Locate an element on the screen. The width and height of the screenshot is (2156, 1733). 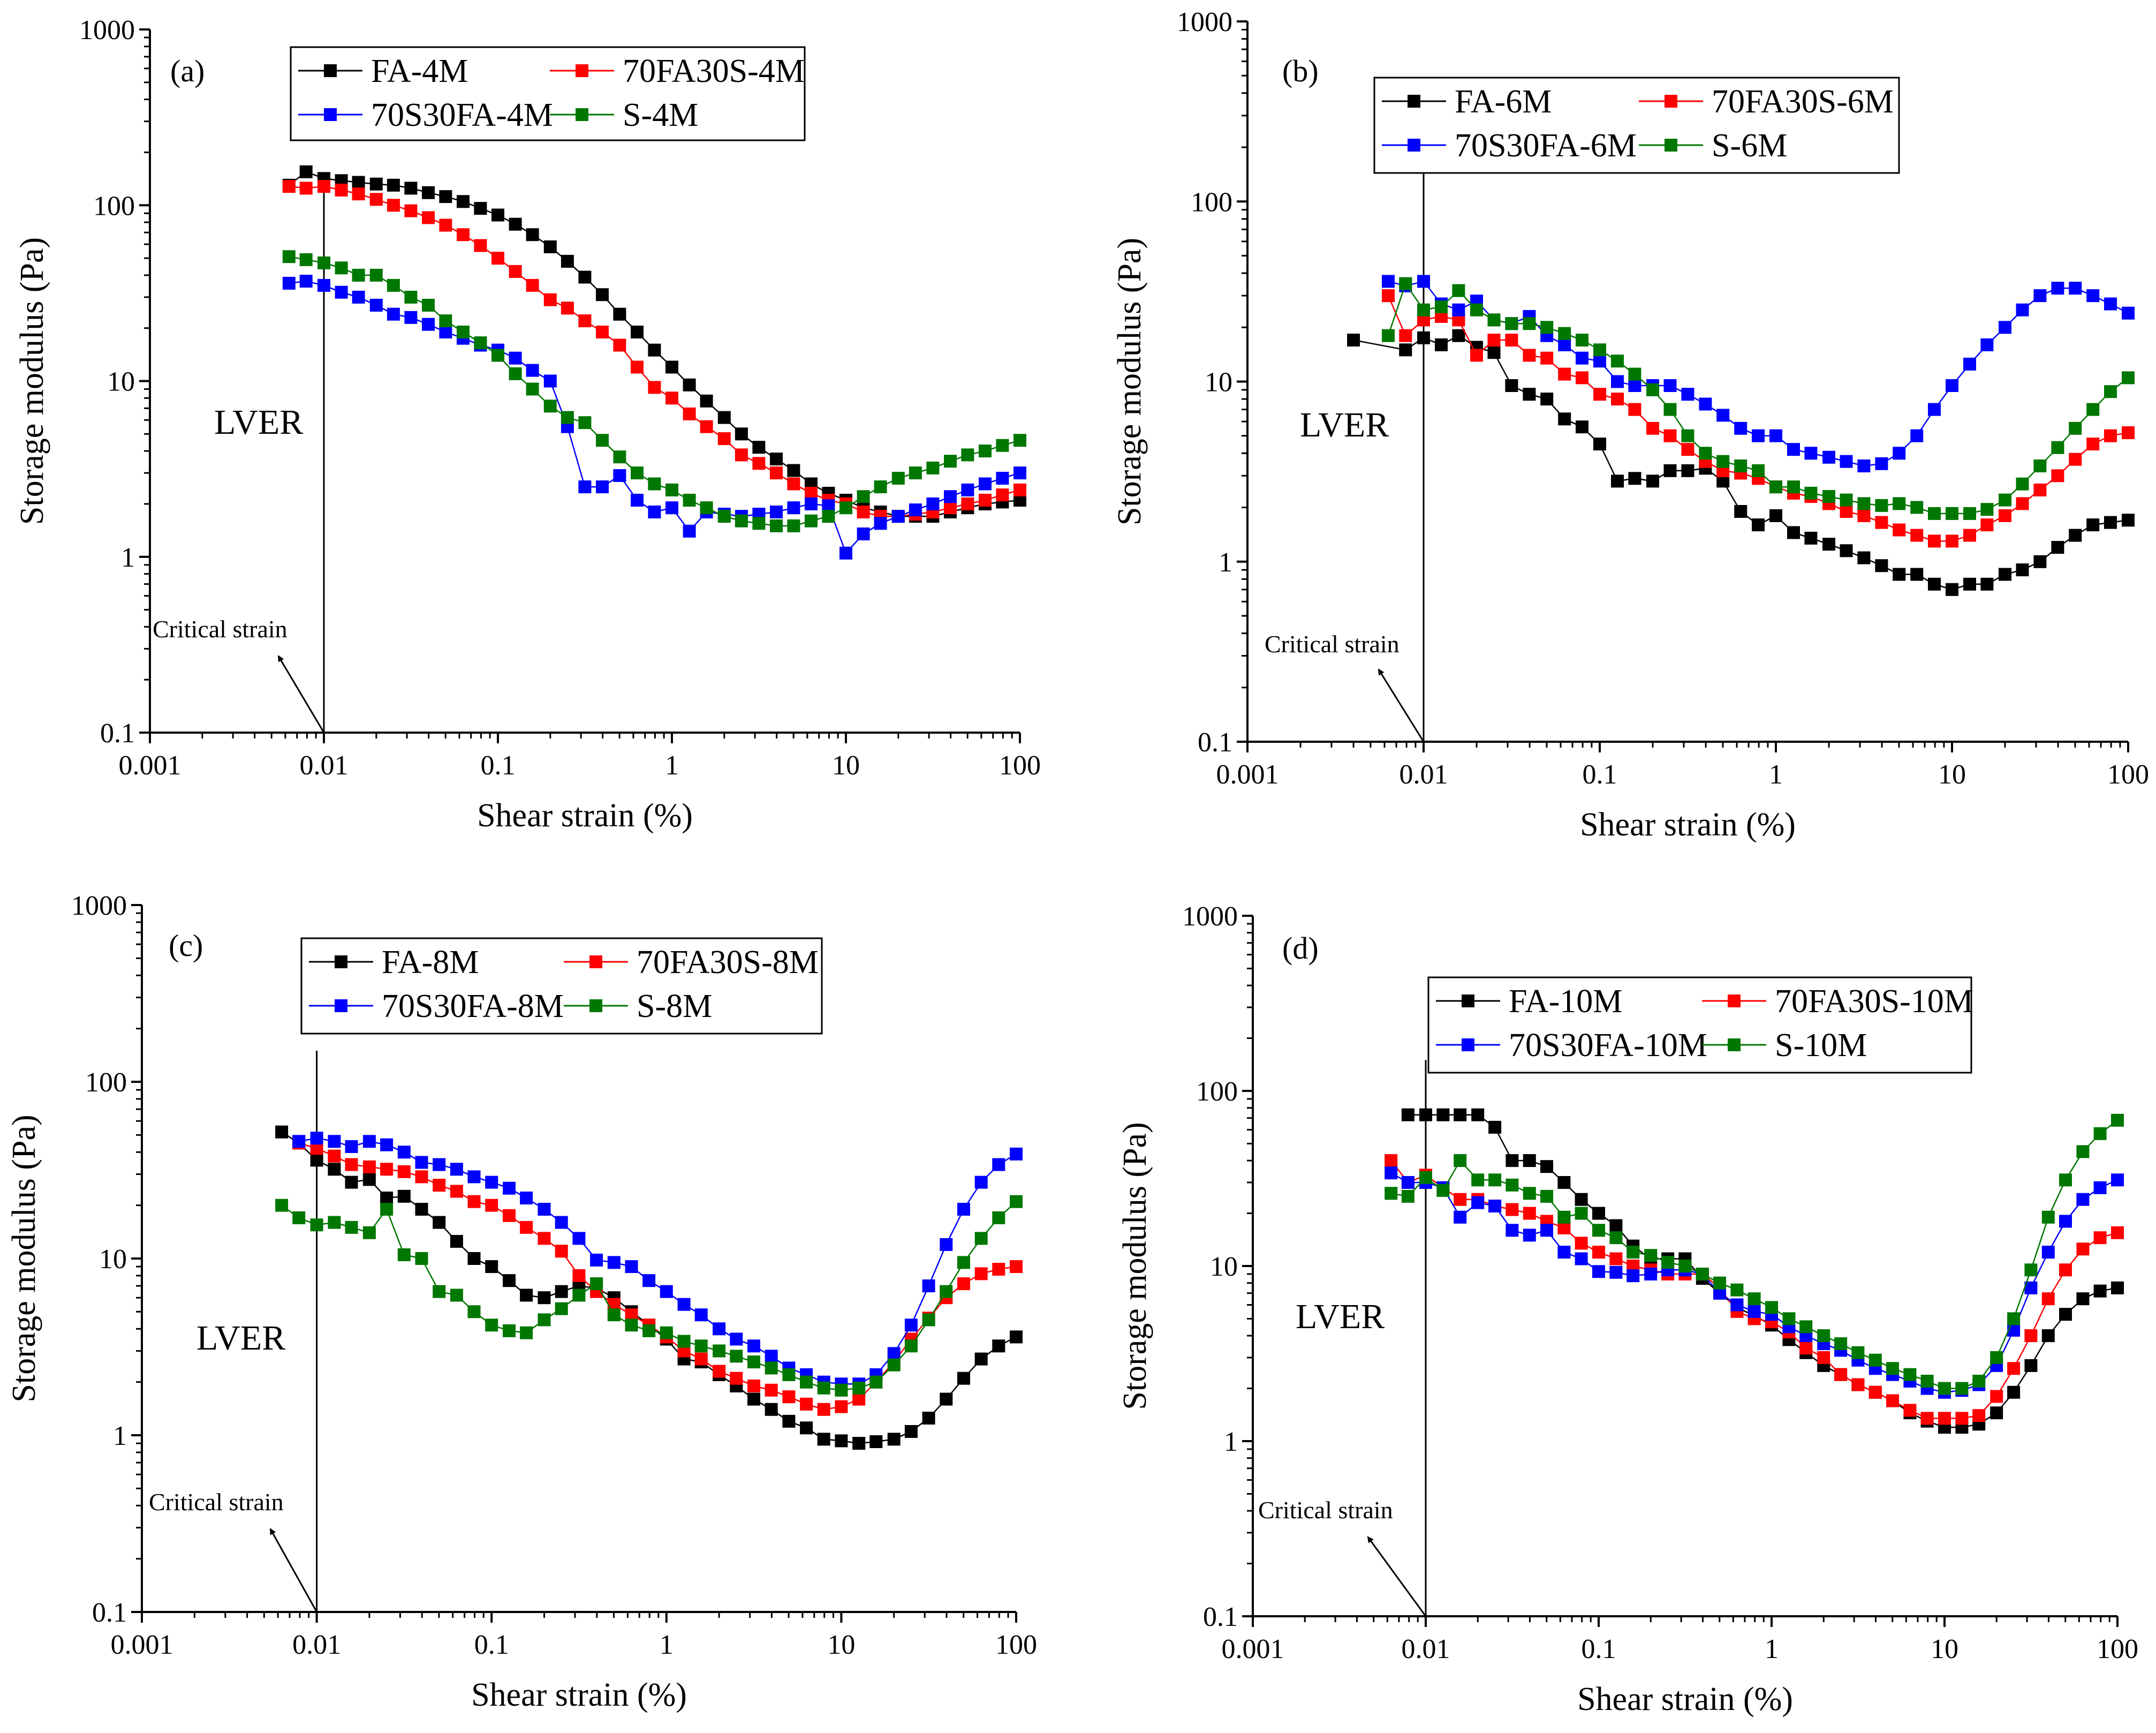
legend-entry: 70FA30S-8M is located at coordinates (691, 962).